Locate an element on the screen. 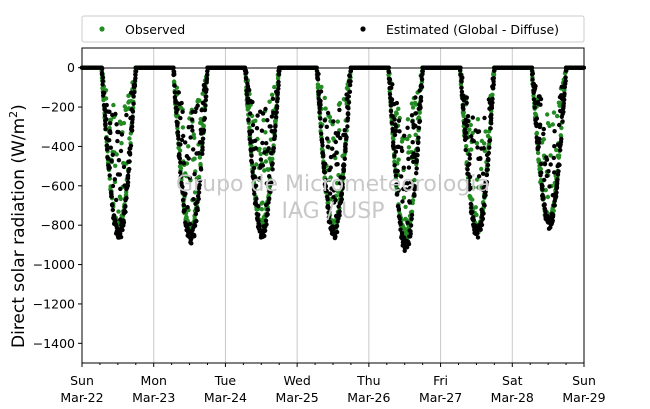  x-tick-label-date: Mar-25 is located at coordinates (297, 397).